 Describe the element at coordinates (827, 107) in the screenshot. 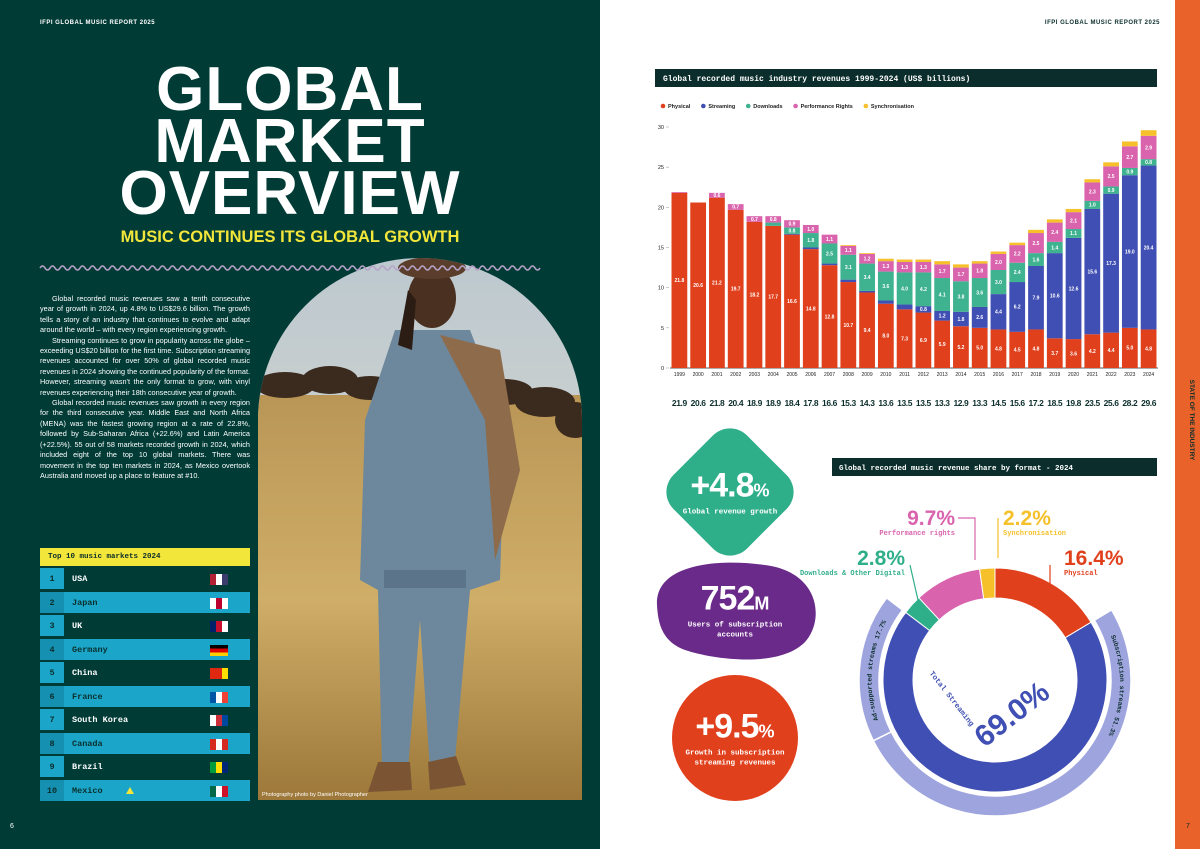

I see `legend-label: Performance Rights` at that location.